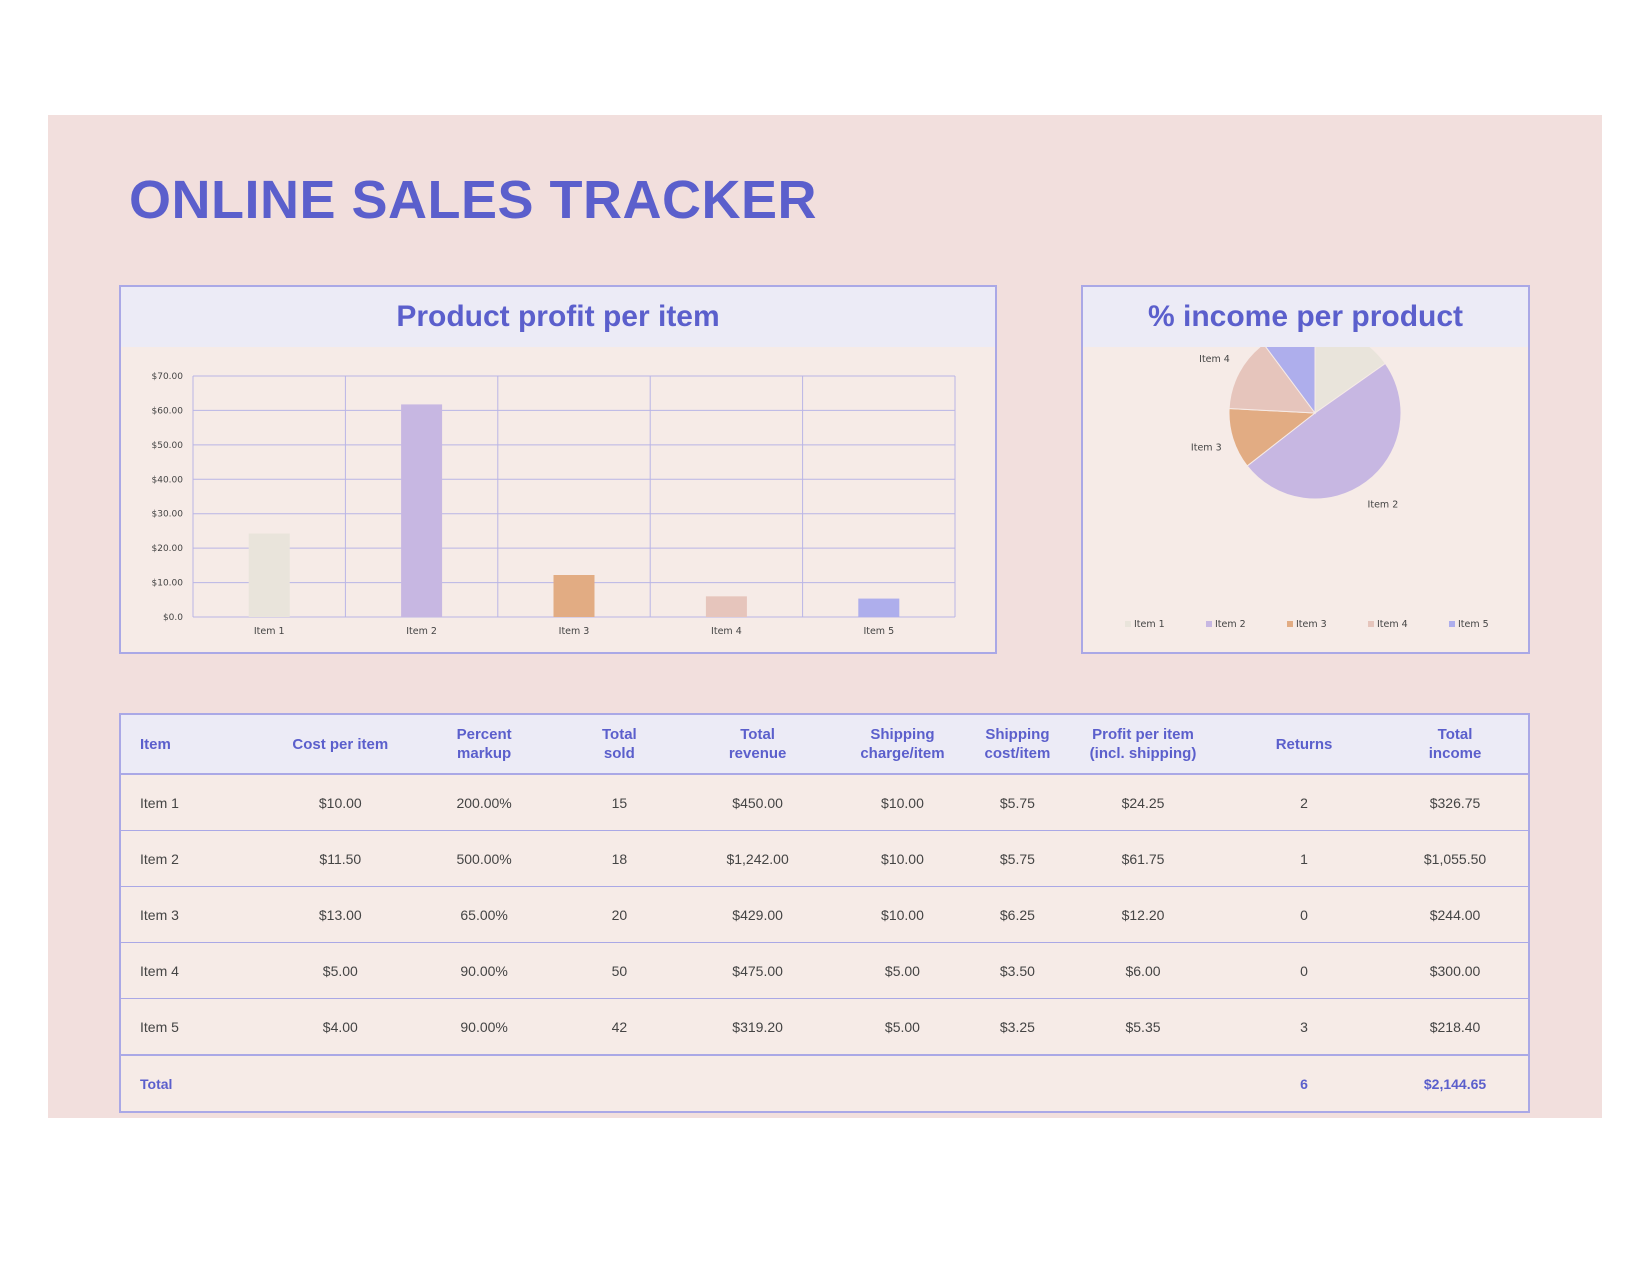 This screenshot has height=1275, width=1650. I want to click on y-tick-label: $50.00, so click(168, 446).